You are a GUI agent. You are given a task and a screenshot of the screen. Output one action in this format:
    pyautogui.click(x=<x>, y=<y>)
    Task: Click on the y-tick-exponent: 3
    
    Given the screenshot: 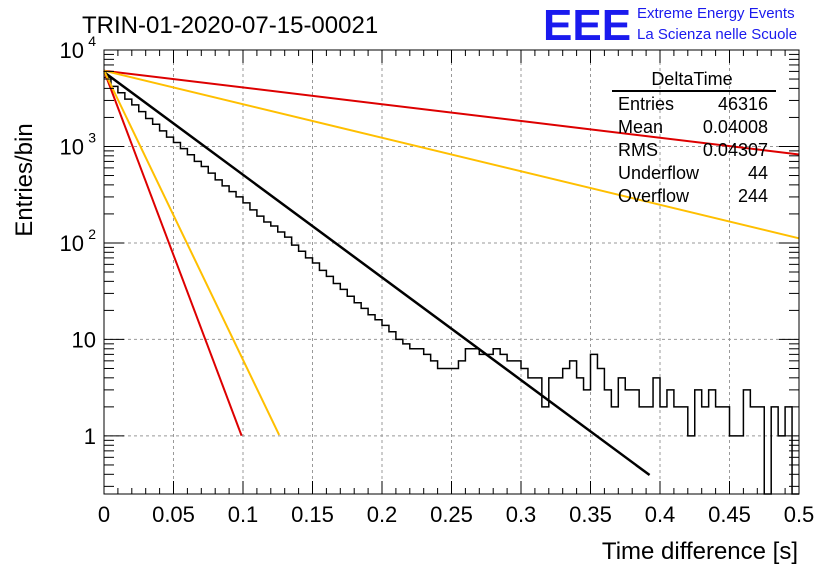 What is the action you would take?
    pyautogui.click(x=92, y=137)
    